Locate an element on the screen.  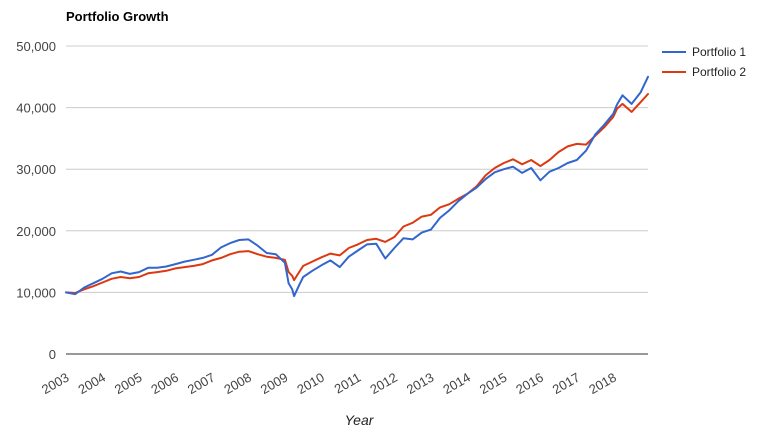
x-tick-label: 2007 is located at coordinates (201, 383).